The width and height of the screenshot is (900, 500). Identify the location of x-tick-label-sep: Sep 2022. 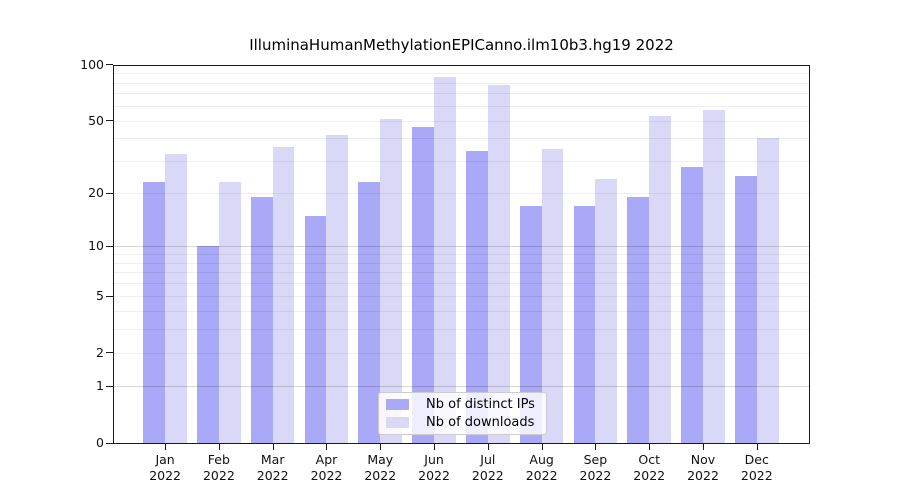
(595, 468).